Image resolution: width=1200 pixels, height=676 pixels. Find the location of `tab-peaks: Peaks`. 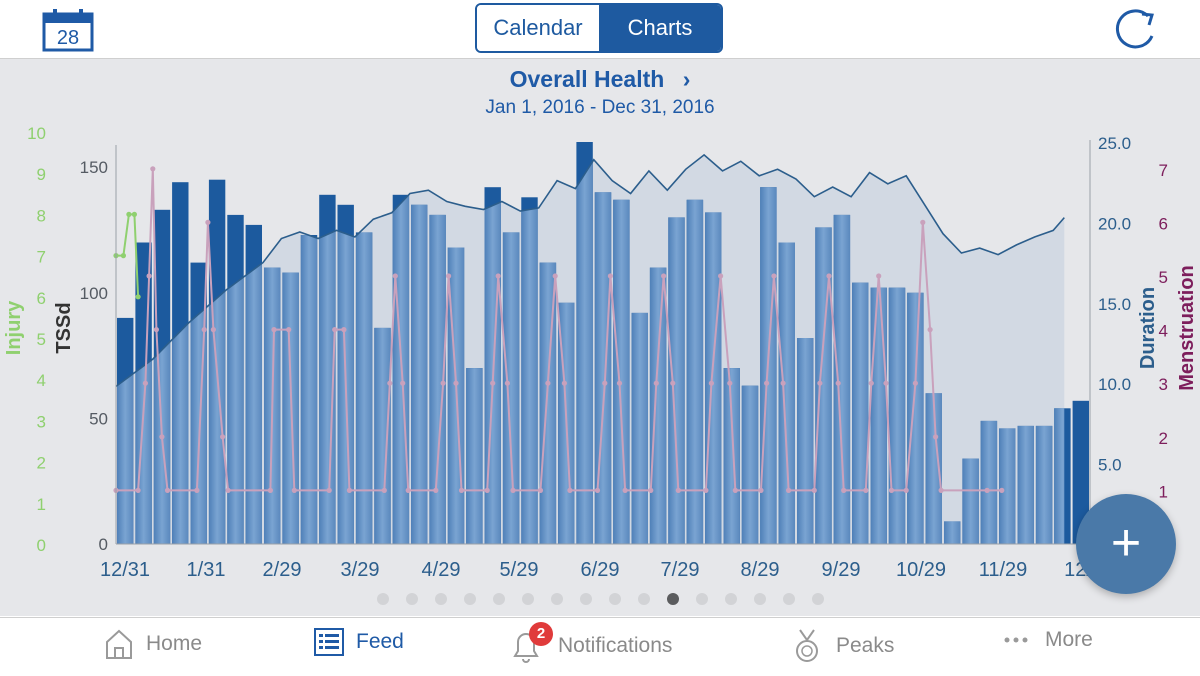

tab-peaks: Peaks is located at coordinates (844, 646).